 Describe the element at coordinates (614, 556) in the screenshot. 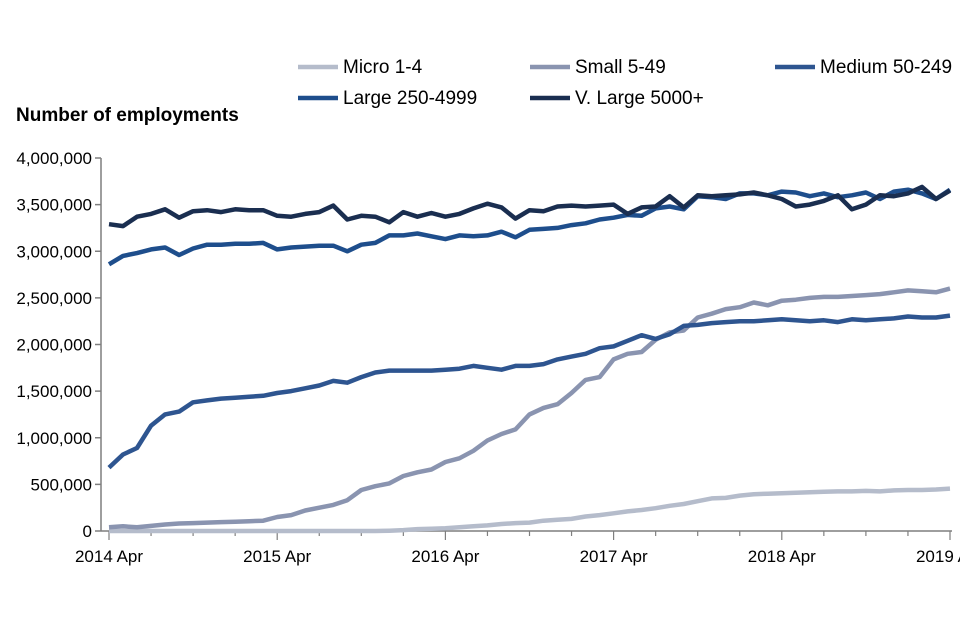

I see `x-tick-label: 2017 Apr` at that location.